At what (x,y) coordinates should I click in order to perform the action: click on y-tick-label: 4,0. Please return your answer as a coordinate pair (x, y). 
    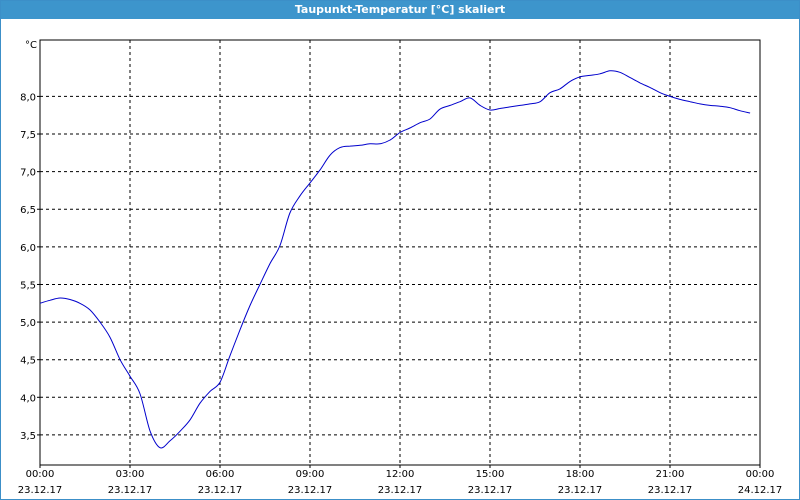
    Looking at the image, I should click on (28, 398).